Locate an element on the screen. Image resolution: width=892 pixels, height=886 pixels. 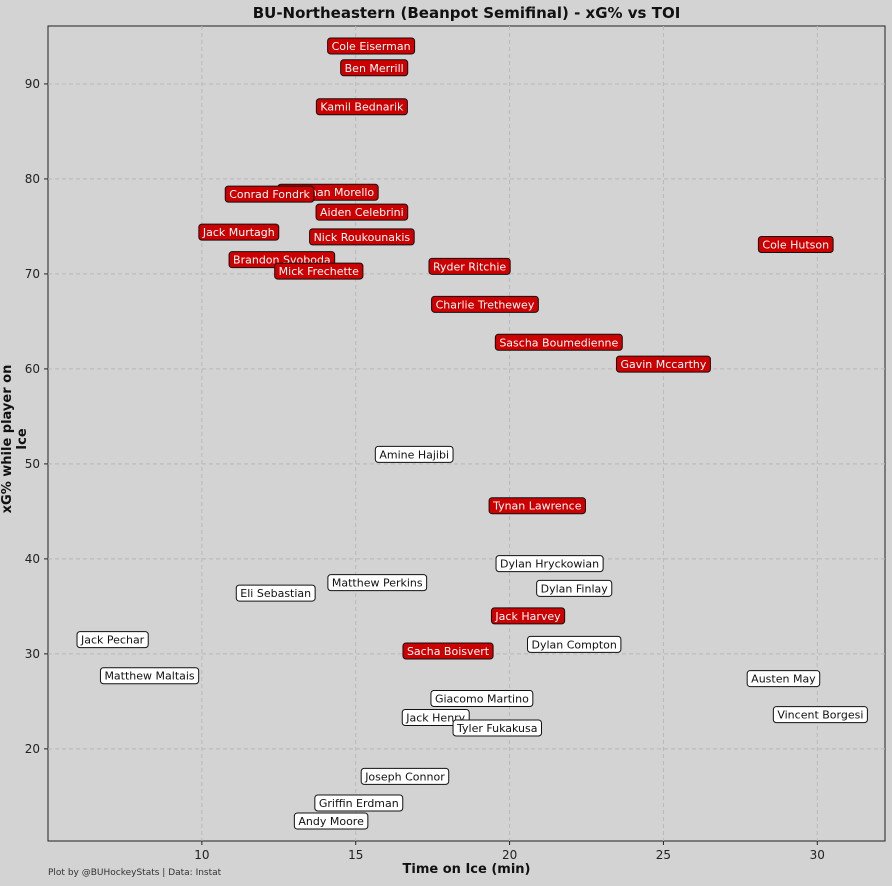
player-name: Jack Pechar is located at coordinates (112, 640).